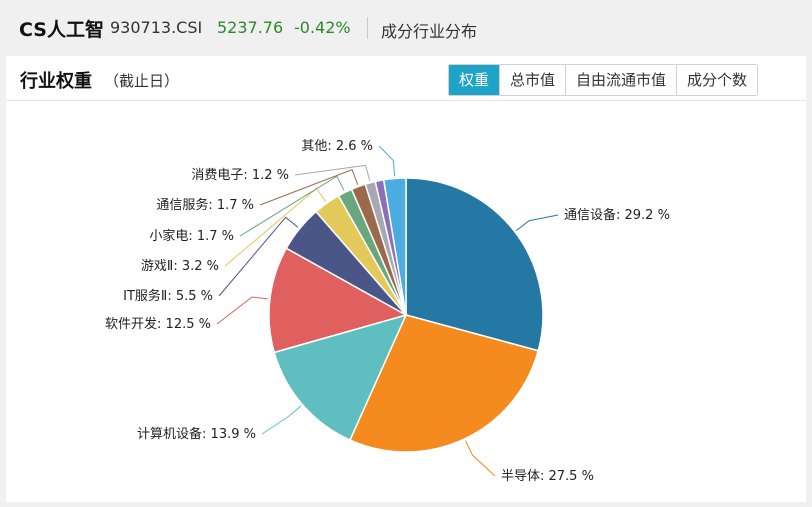 Image resolution: width=812 pixels, height=507 pixels. What do you see at coordinates (367, 28) in the screenshot?
I see `header-divider` at bounding box center [367, 28].